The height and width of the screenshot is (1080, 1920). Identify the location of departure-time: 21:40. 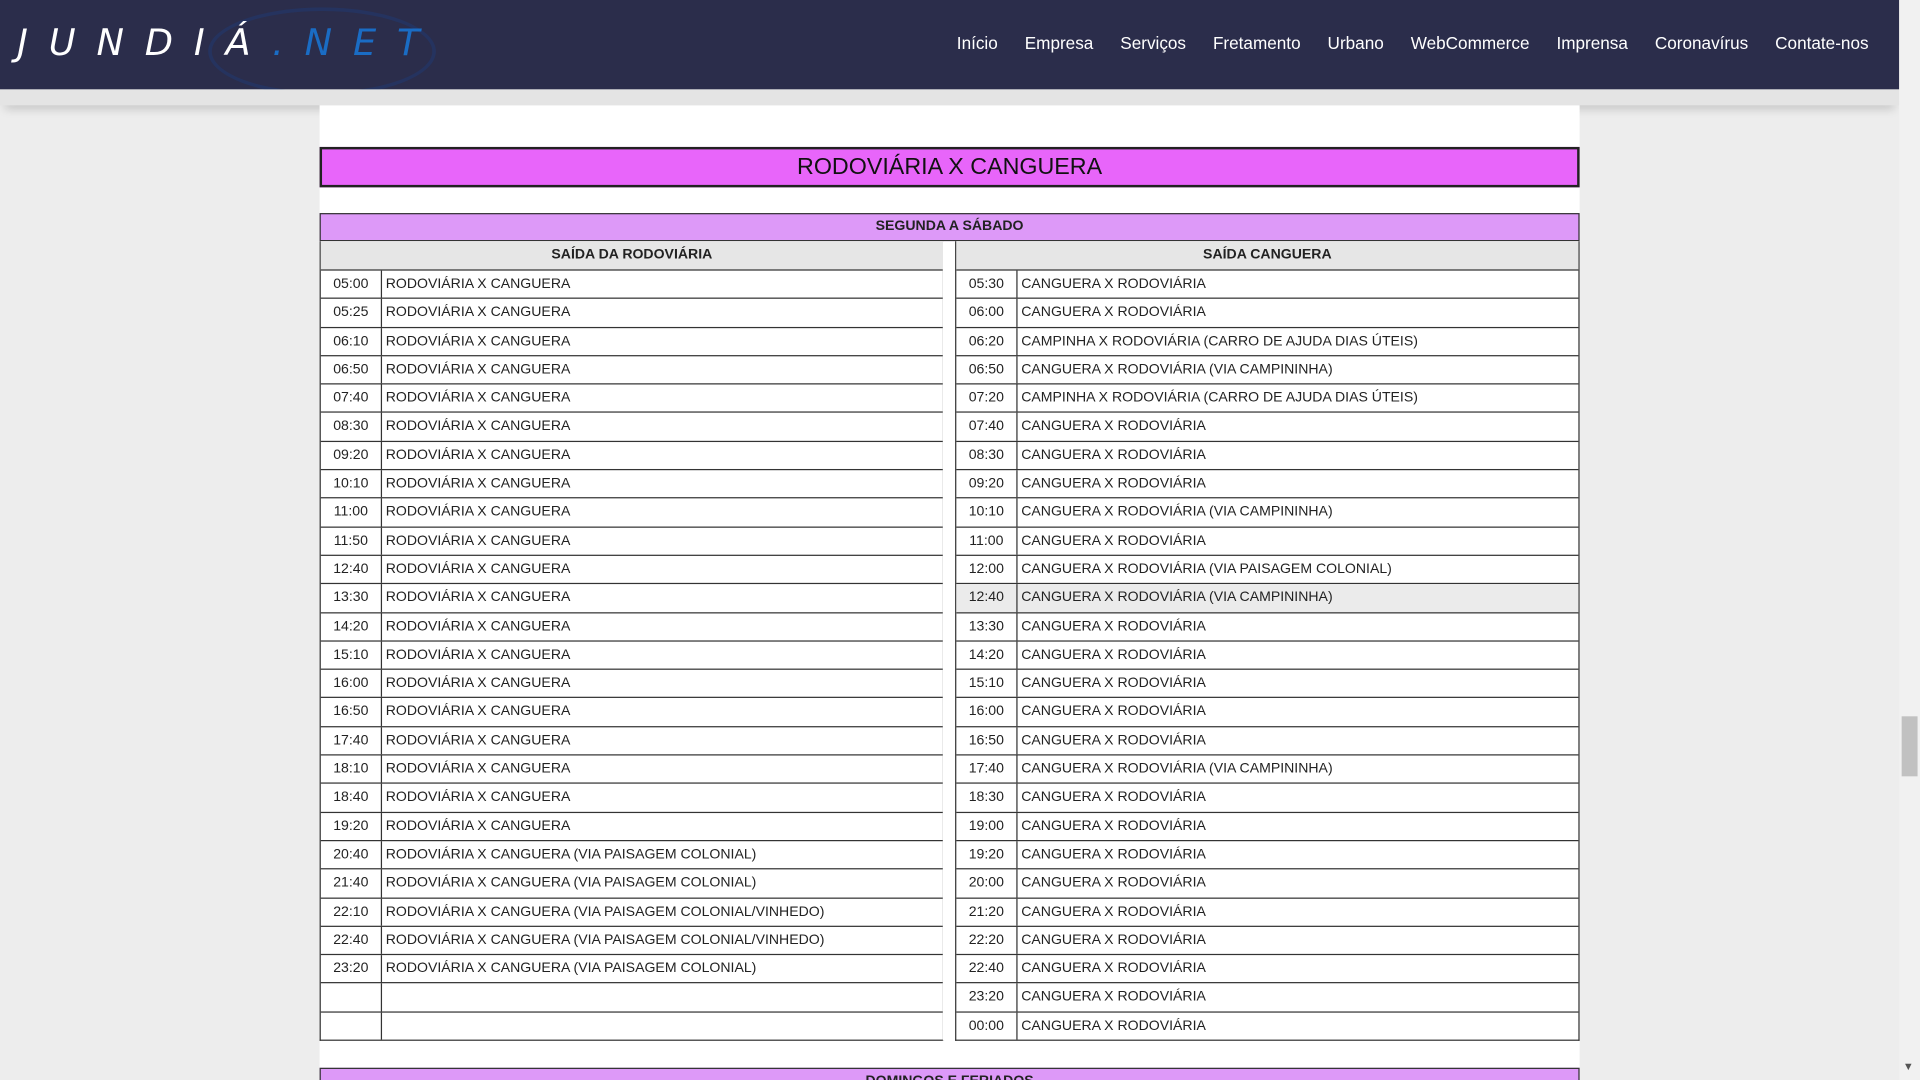
(352, 883).